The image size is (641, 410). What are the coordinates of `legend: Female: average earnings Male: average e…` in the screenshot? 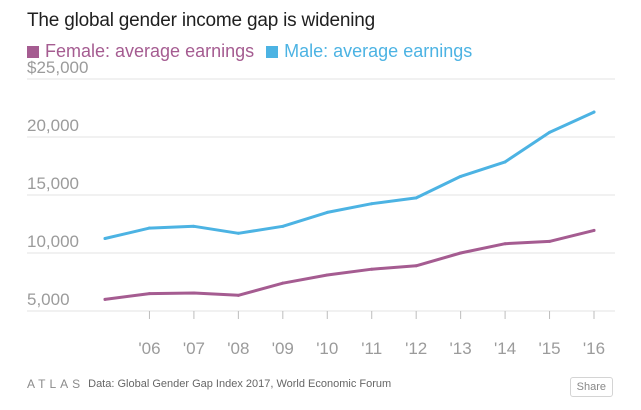 It's located at (255, 51).